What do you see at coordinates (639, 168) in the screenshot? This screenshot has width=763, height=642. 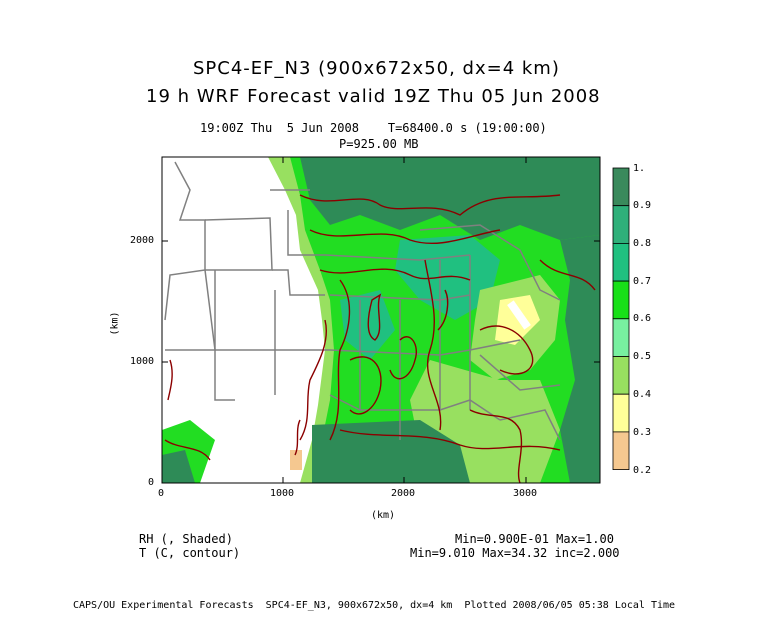 I see `colorbar-label-1: 1.` at bounding box center [639, 168].